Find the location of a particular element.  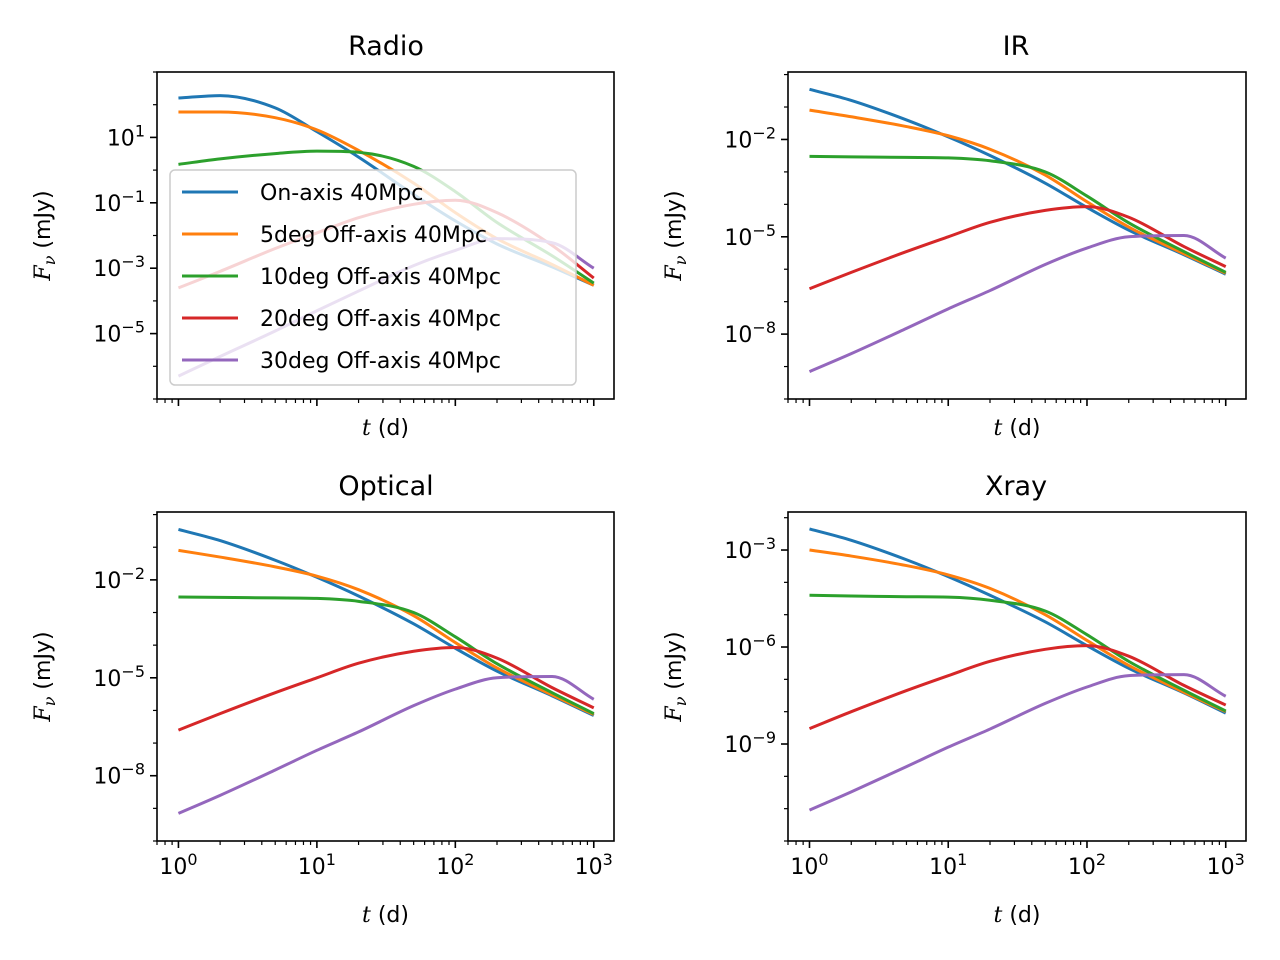

y-tick-label: 10⁻⁹ is located at coordinates (750, 743).